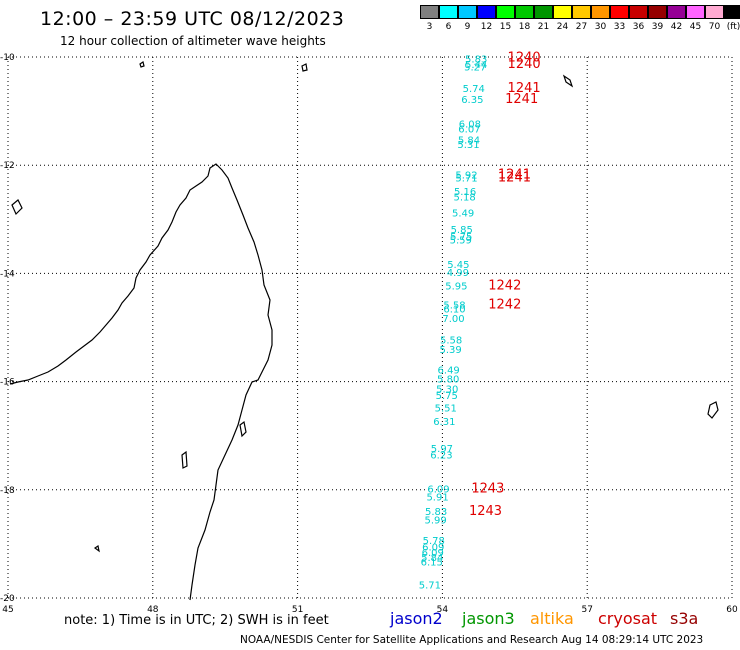 The image size is (740, 650). I want to click on swh-value: 5.80, so click(448, 380).